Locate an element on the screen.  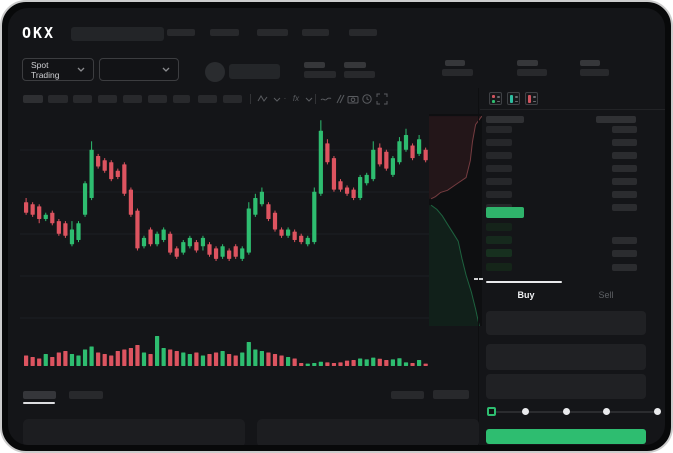
bottom-tab-indicator is located at coordinates (39, 403).